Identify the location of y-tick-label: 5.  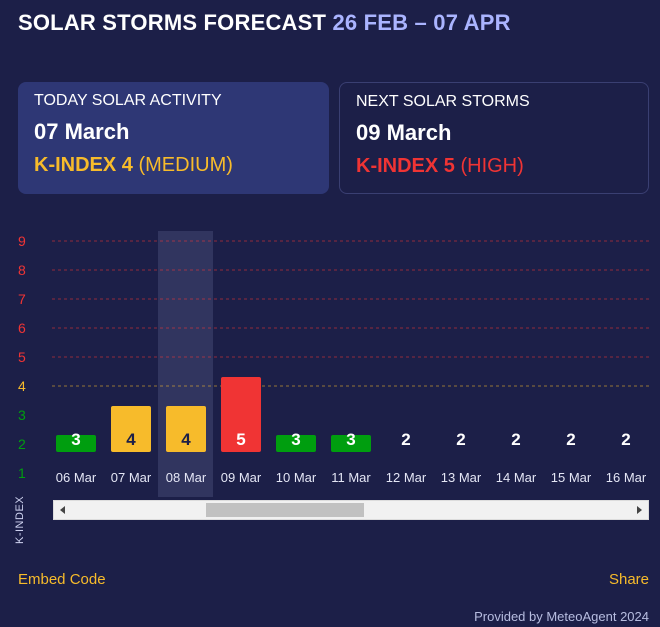
(22, 357).